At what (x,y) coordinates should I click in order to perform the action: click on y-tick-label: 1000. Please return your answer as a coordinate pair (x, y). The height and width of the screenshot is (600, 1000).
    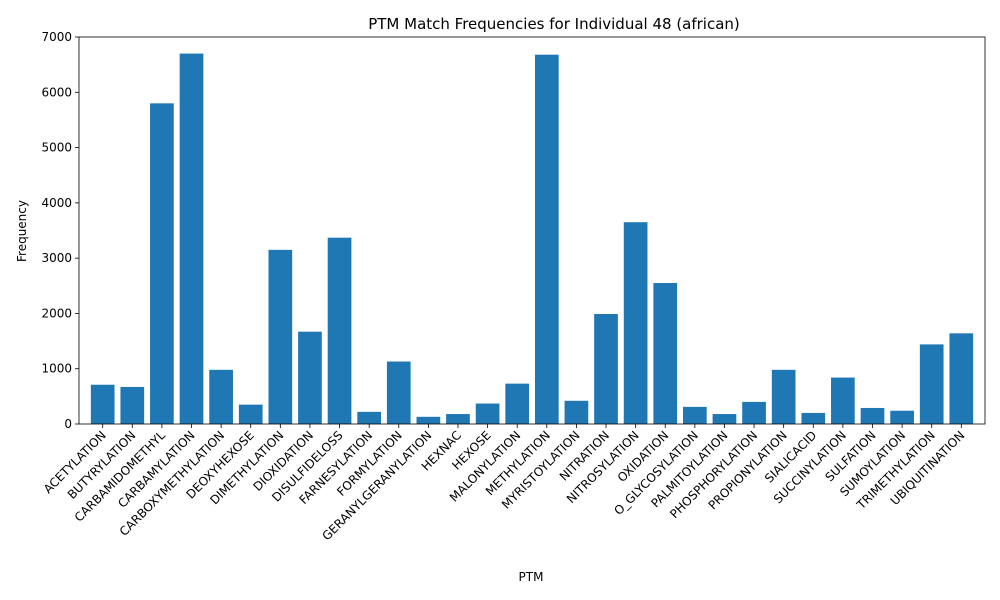
    Looking at the image, I should click on (56, 369).